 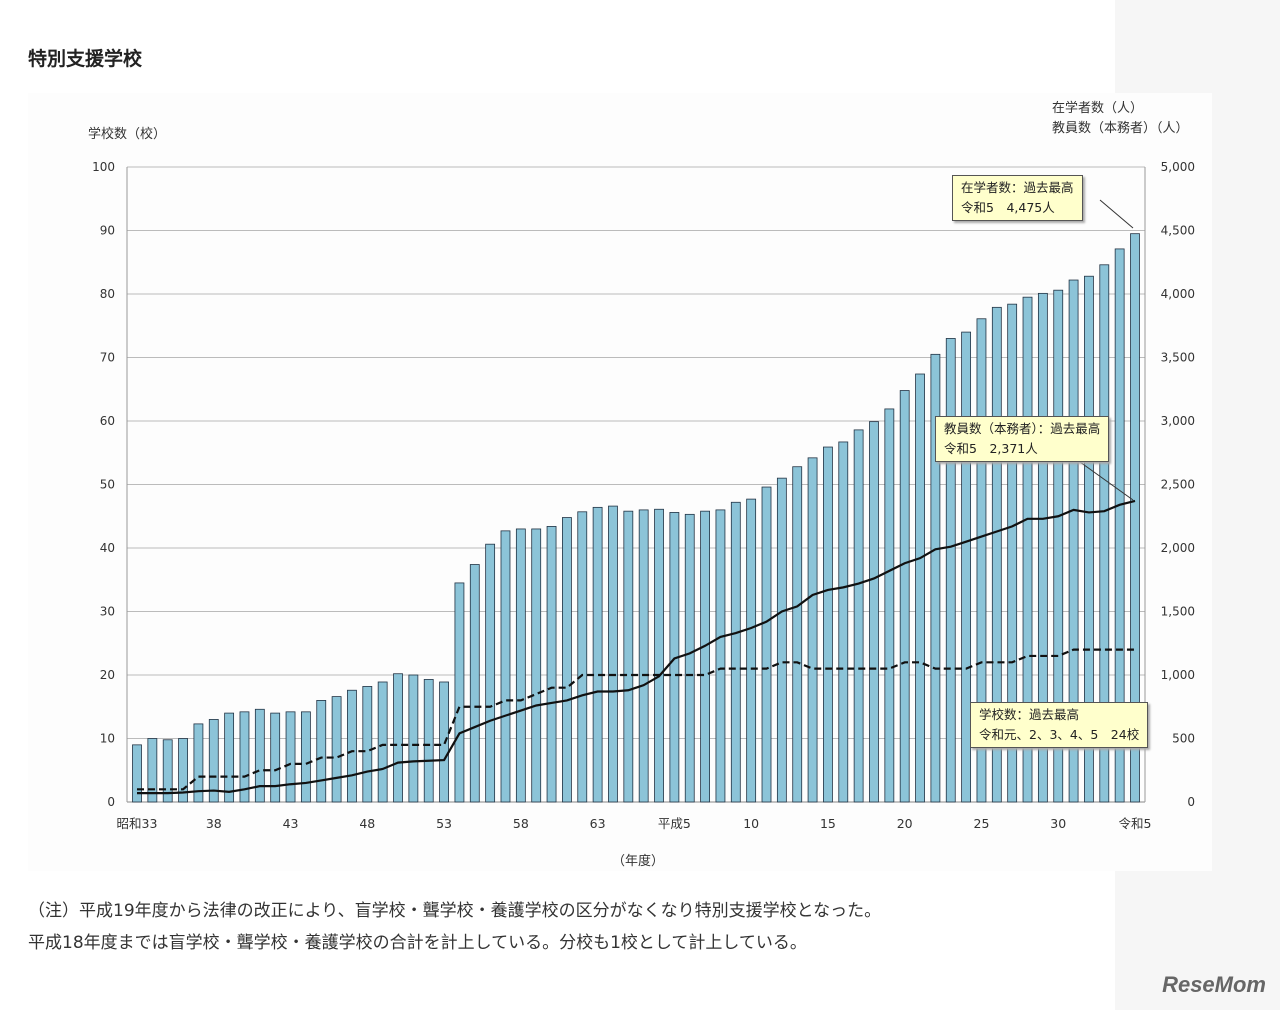 What do you see at coordinates (1178, 421) in the screenshot?
I see `y-right-tick-label: 3,000` at bounding box center [1178, 421].